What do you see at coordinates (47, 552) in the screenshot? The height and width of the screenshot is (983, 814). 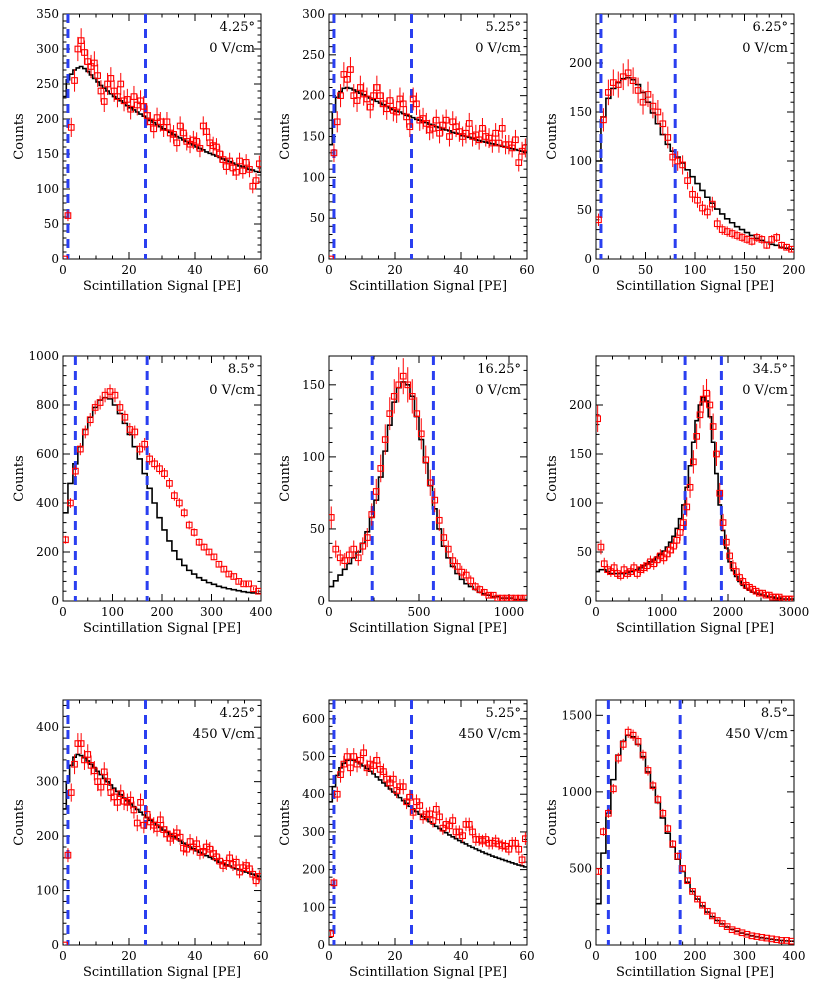 I see `y-tick-label: 200` at bounding box center [47, 552].